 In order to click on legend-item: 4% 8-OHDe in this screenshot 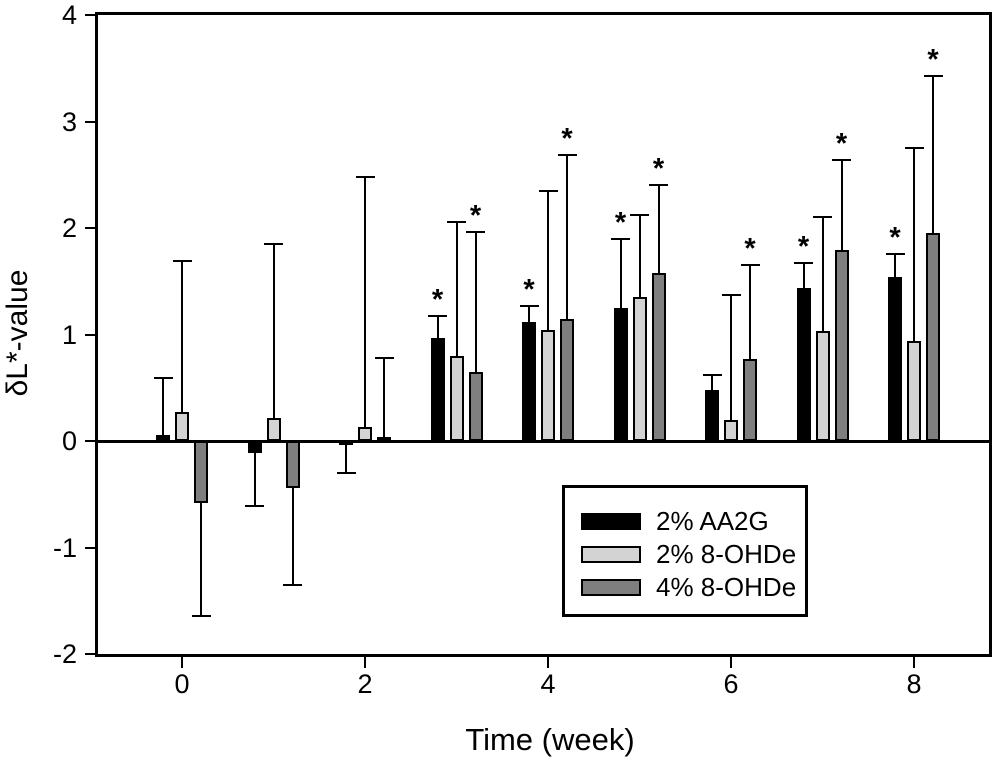, I will do `click(693, 587)`.